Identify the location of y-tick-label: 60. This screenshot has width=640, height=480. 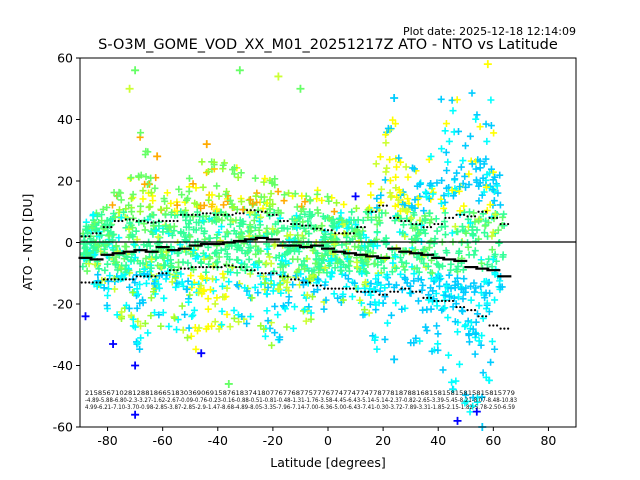
(65, 58).